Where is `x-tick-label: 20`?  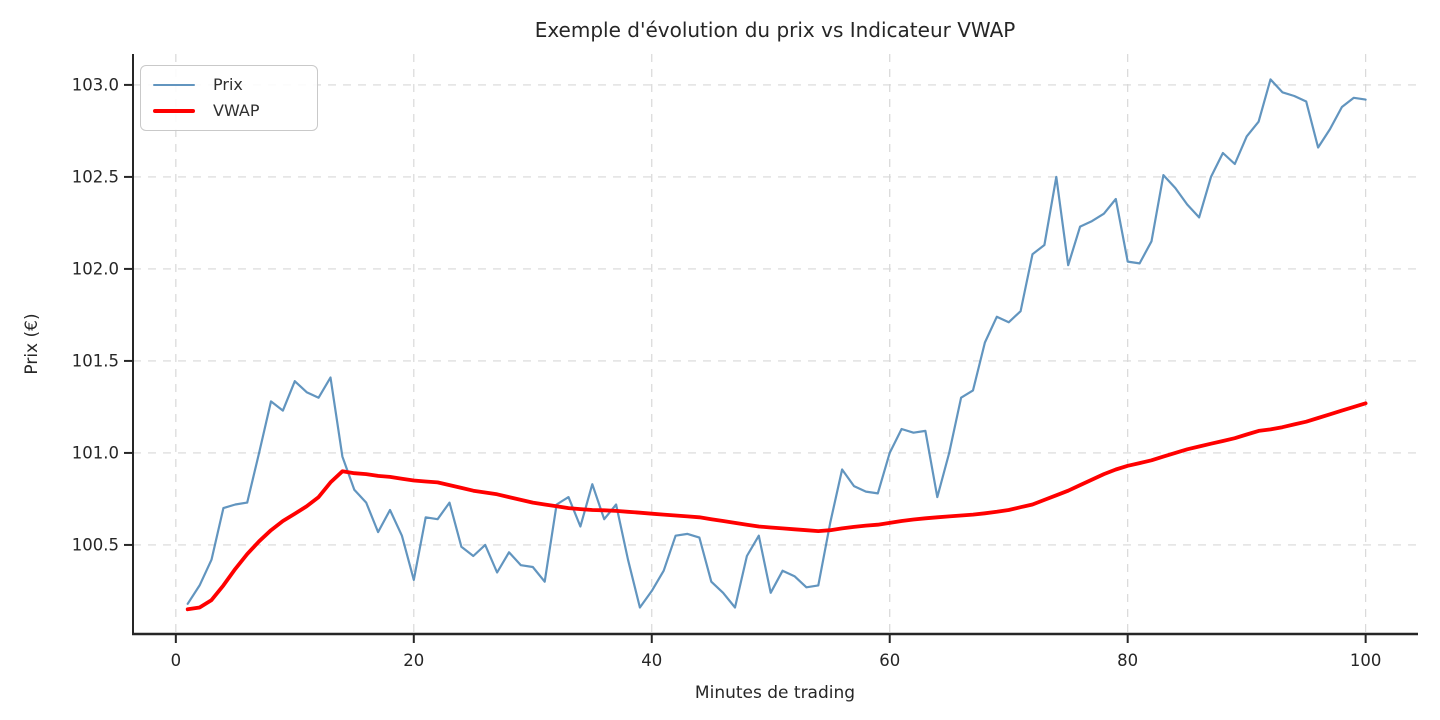
x-tick-label: 20 is located at coordinates (413, 660).